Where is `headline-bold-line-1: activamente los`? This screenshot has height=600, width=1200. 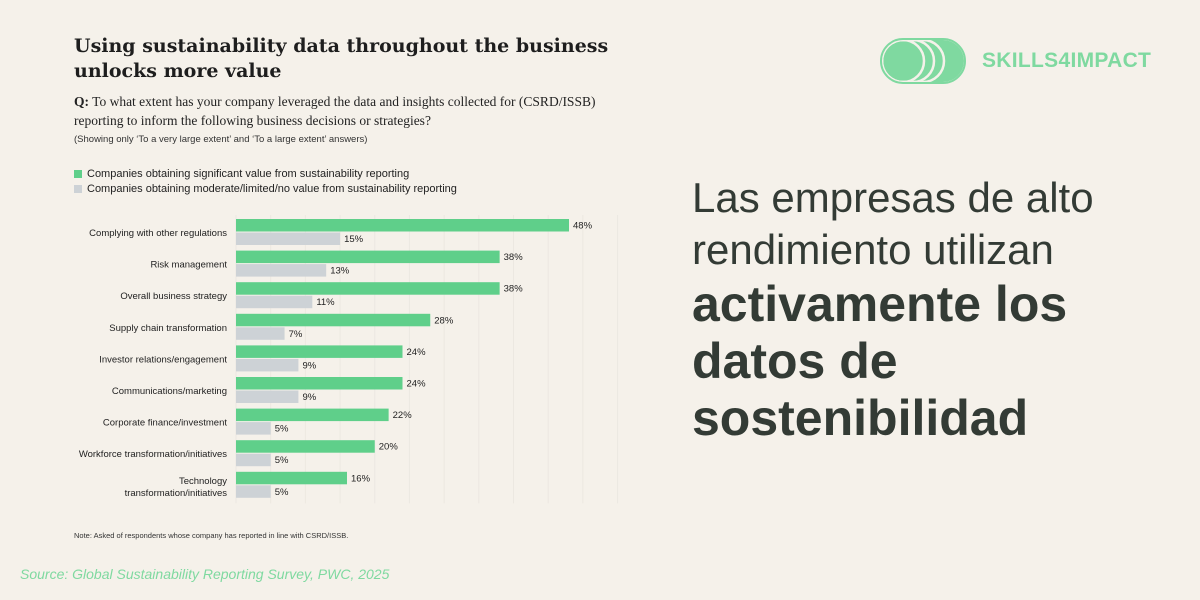 headline-bold-line-1: activamente los is located at coordinates (880, 304).